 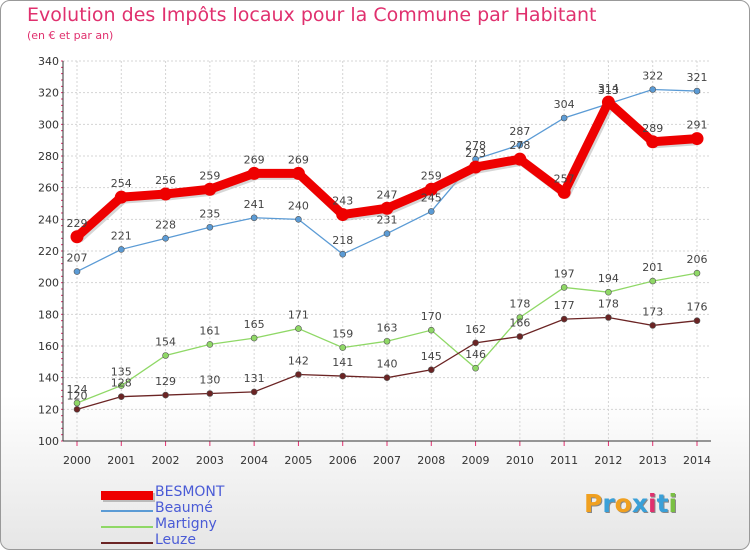 What do you see at coordinates (48, 251) in the screenshot?
I see `y-tick-label: 220` at bounding box center [48, 251].